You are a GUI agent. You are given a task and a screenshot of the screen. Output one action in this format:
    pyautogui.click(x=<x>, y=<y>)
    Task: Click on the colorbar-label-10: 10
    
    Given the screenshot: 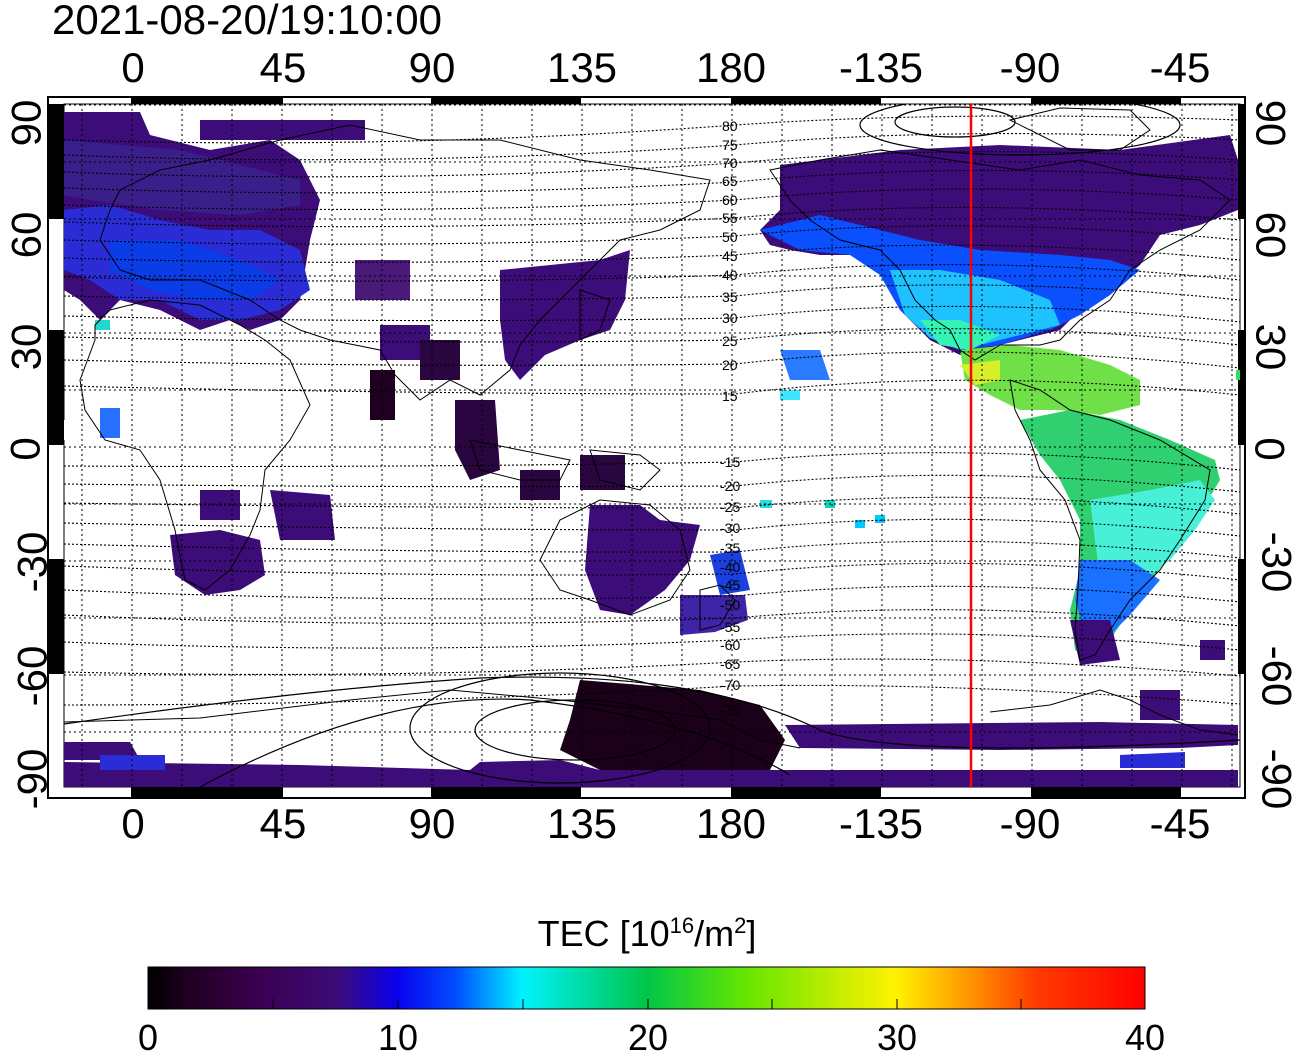 What is the action you would take?
    pyautogui.click(x=398, y=1037)
    